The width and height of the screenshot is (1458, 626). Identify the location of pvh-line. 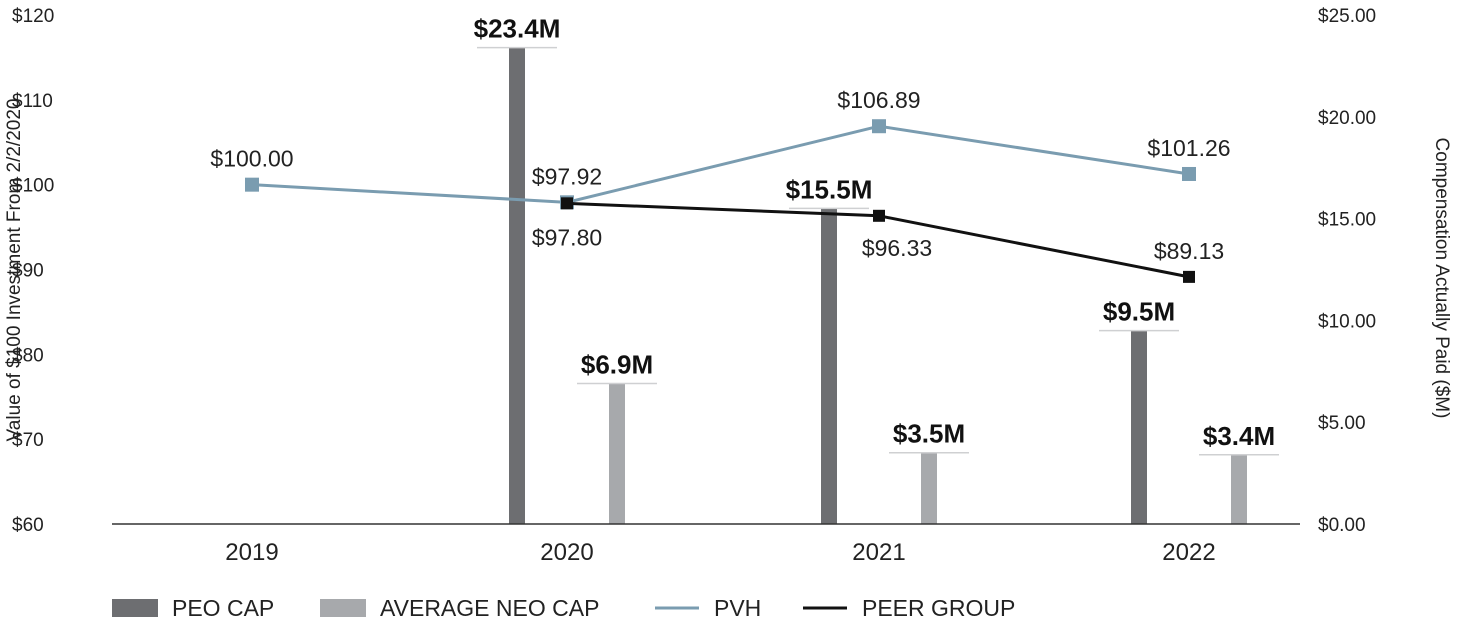
(720, 164).